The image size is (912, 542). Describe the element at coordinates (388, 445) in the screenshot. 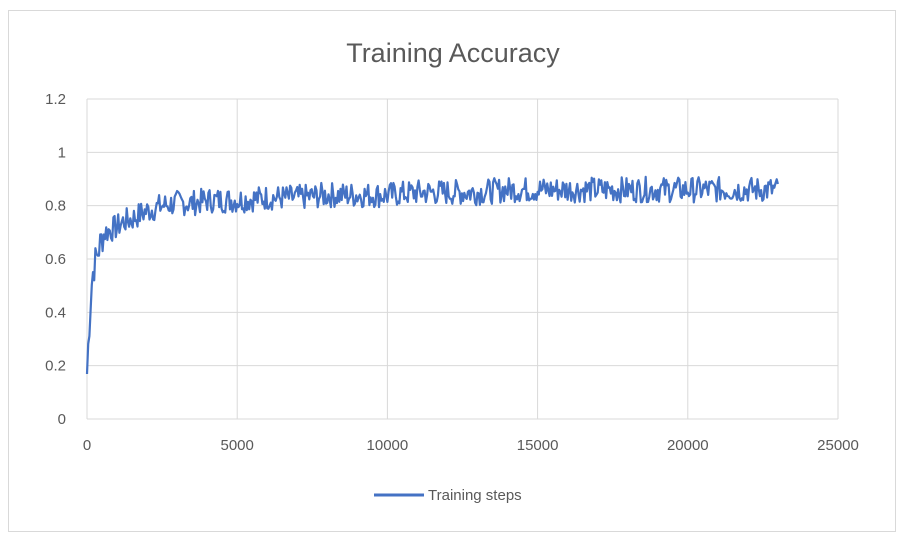

I see `x-tick-label: 10000` at that location.